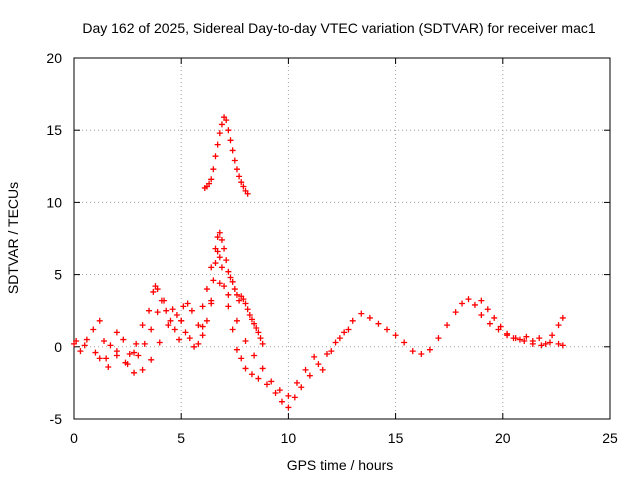  What do you see at coordinates (54, 58) in the screenshot?
I see `y-tick-label: 20` at bounding box center [54, 58].